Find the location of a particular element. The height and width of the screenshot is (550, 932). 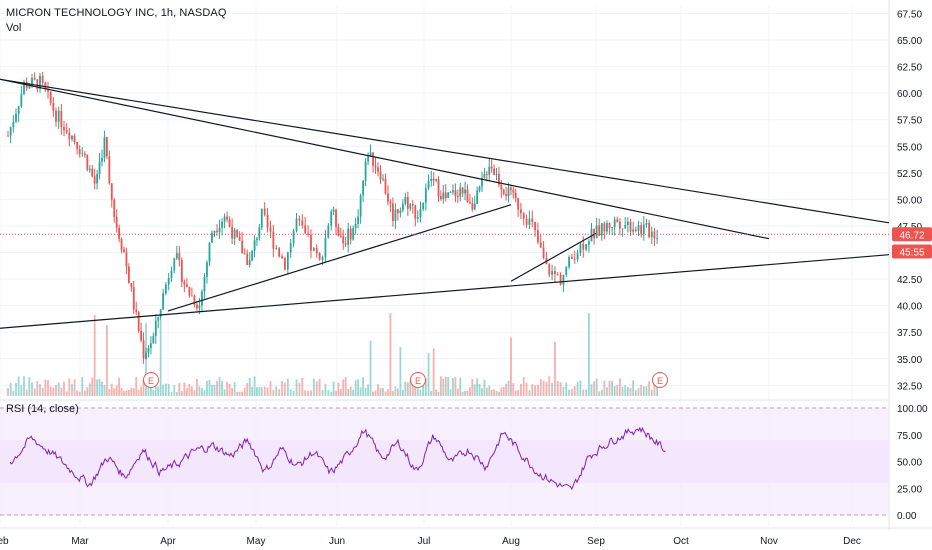

rsi-band-lower is located at coordinates (444, 498).